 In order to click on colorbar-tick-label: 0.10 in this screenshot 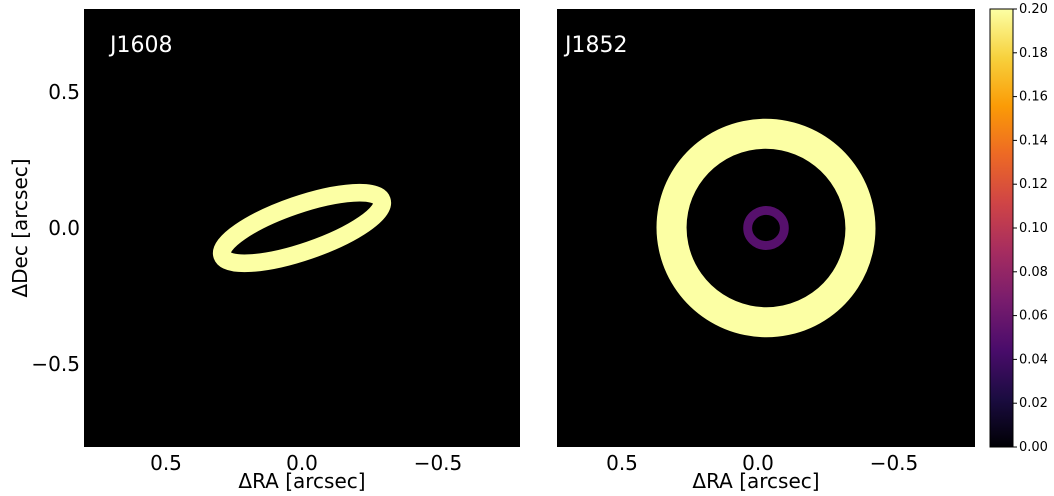, I will do `click(1033, 228)`.